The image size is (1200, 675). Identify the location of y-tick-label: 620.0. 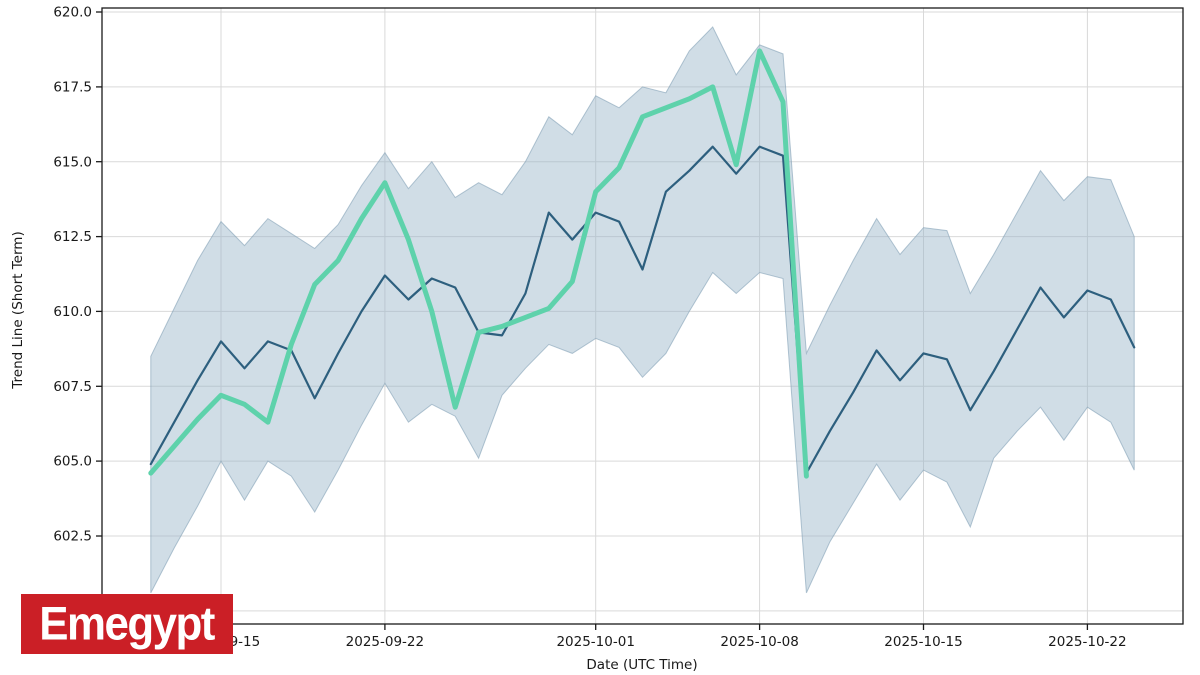
(72, 13).